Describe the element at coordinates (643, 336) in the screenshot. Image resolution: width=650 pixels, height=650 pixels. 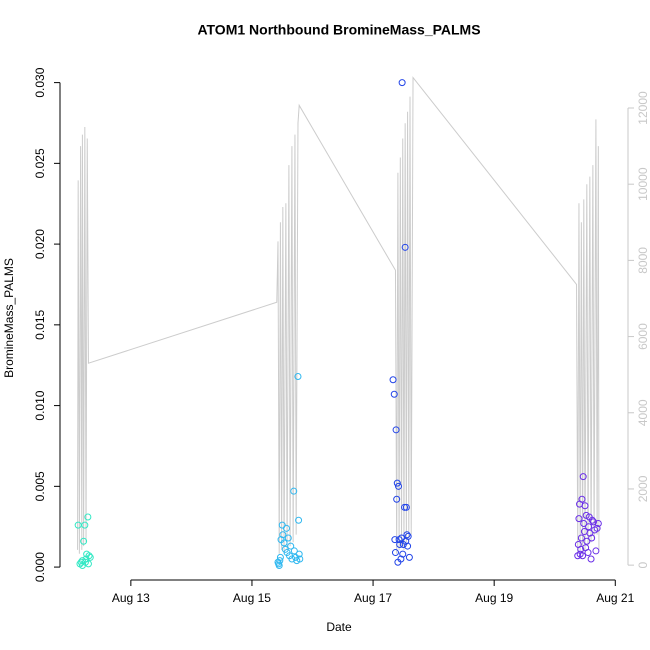
I see `y2-tick-label: 6000` at that location.